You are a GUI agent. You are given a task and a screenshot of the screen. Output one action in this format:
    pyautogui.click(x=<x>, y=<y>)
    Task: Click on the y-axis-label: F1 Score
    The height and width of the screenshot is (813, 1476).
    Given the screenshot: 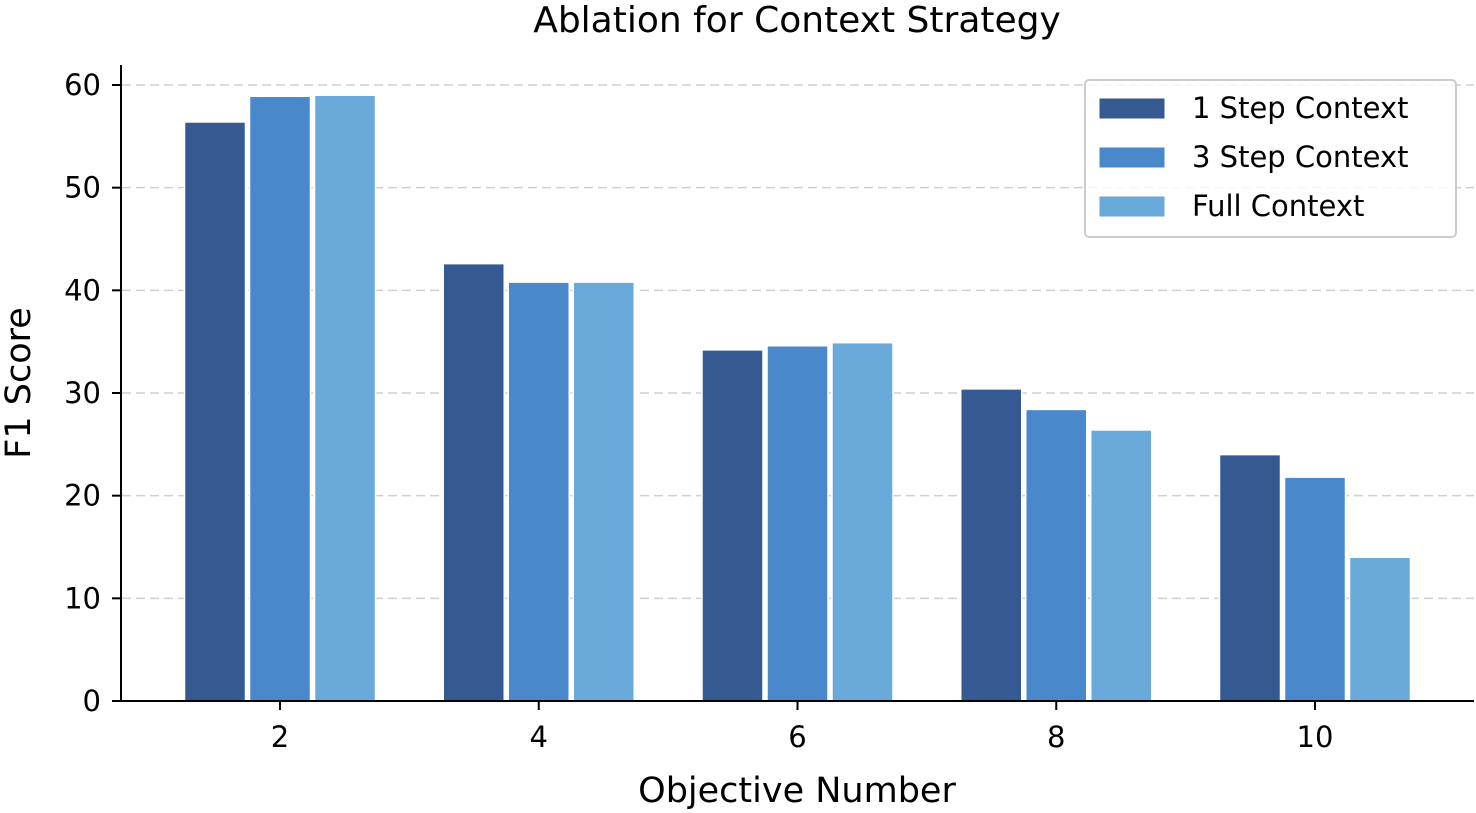 What is the action you would take?
    pyautogui.click(x=19, y=383)
    